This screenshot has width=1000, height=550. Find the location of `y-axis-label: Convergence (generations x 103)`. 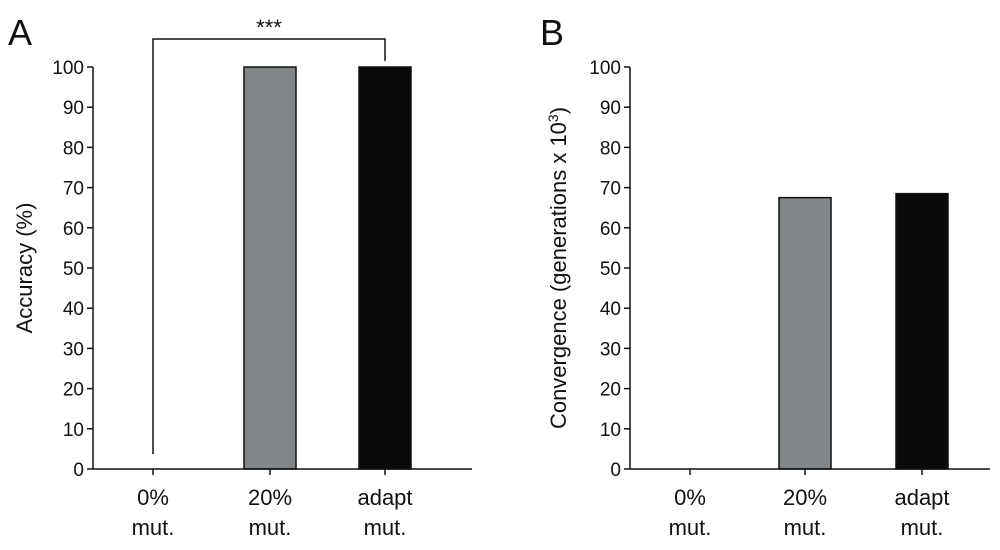

y-axis-label: Convergence (generations x 103) is located at coordinates (558, 268).